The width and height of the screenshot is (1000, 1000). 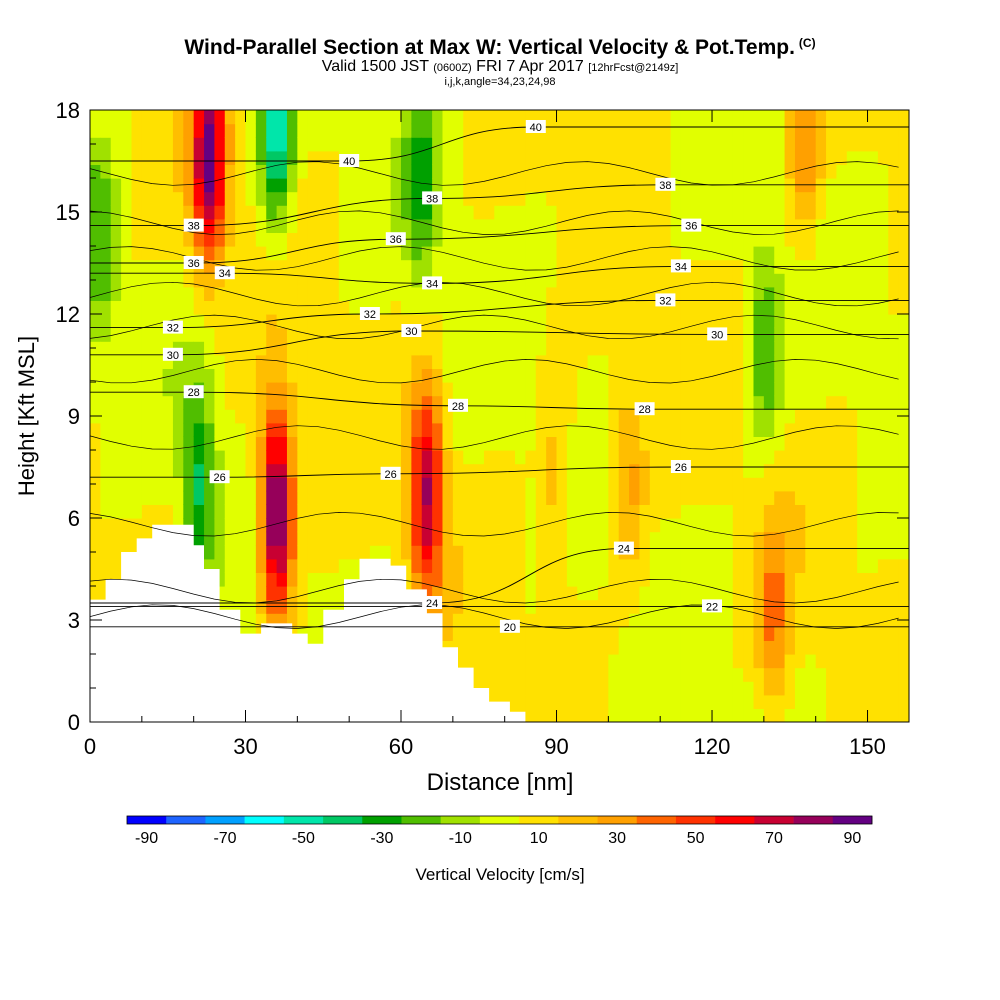 I want to click on contour-label: 22, so click(x=712, y=607).